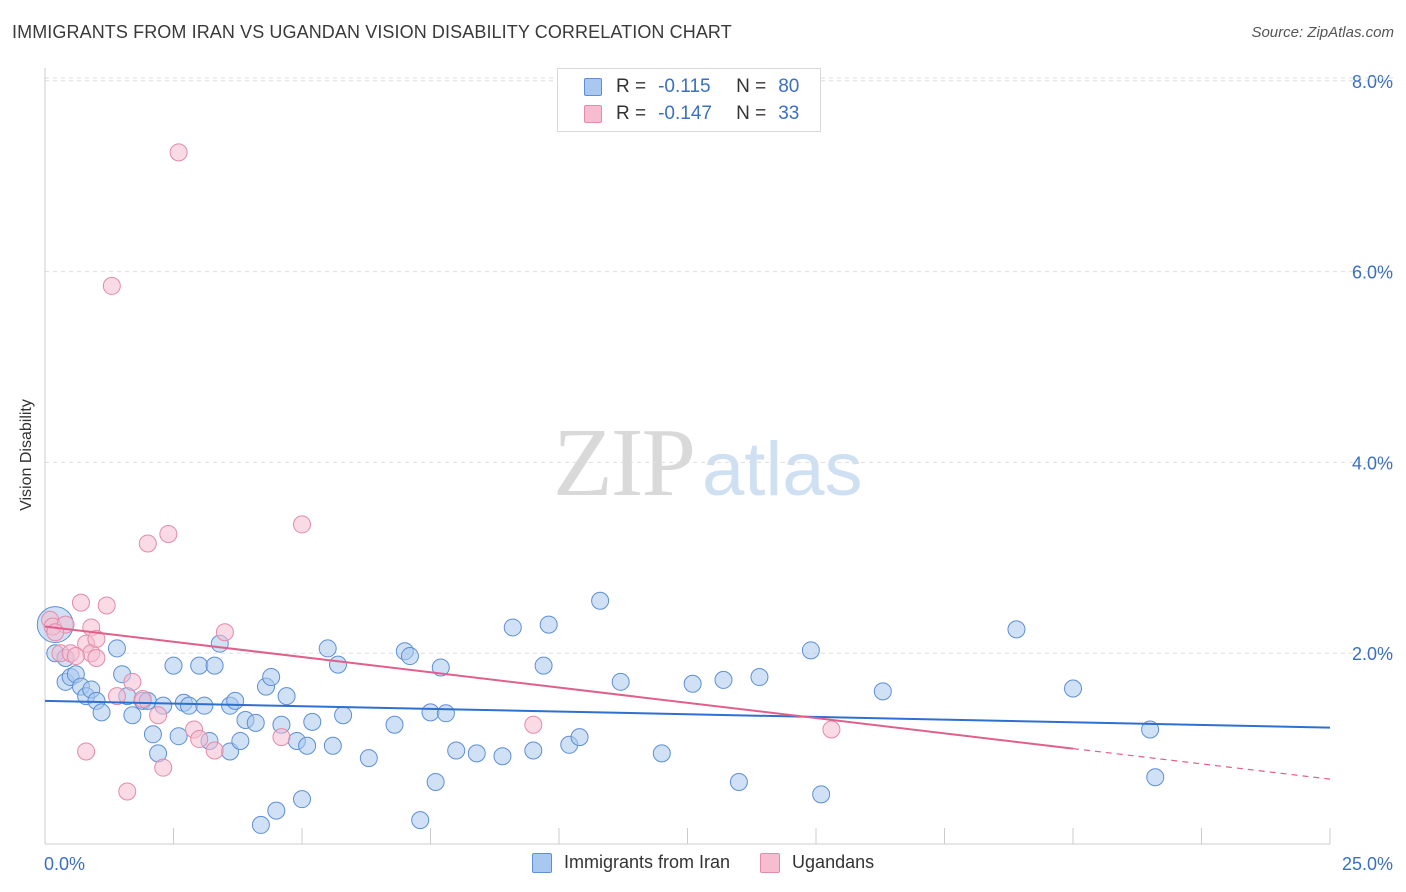 The image size is (1406, 892). I want to click on ugandans-trend-extension, so click(1201, 764).